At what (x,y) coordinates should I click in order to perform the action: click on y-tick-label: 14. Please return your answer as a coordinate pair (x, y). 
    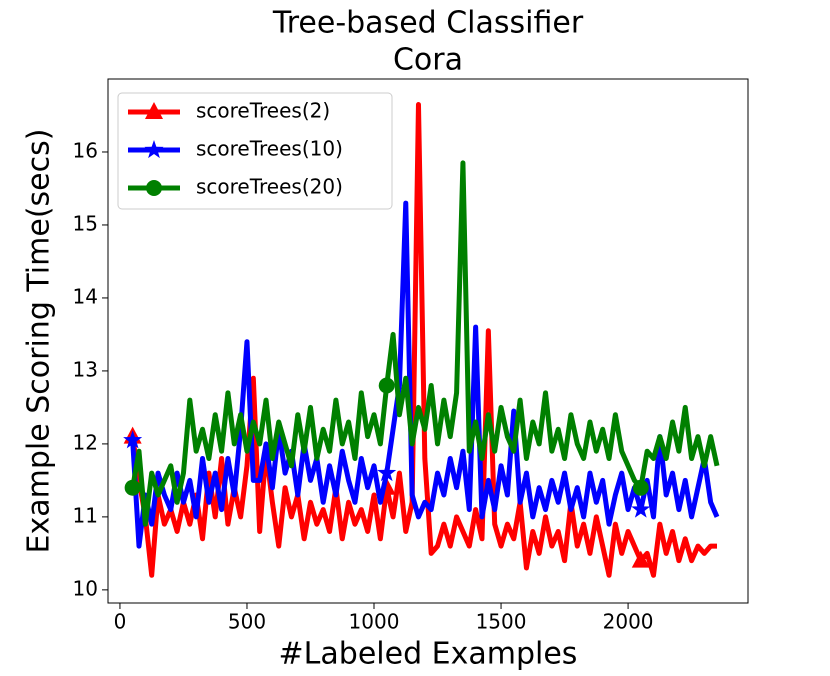
    Looking at the image, I should click on (85, 296).